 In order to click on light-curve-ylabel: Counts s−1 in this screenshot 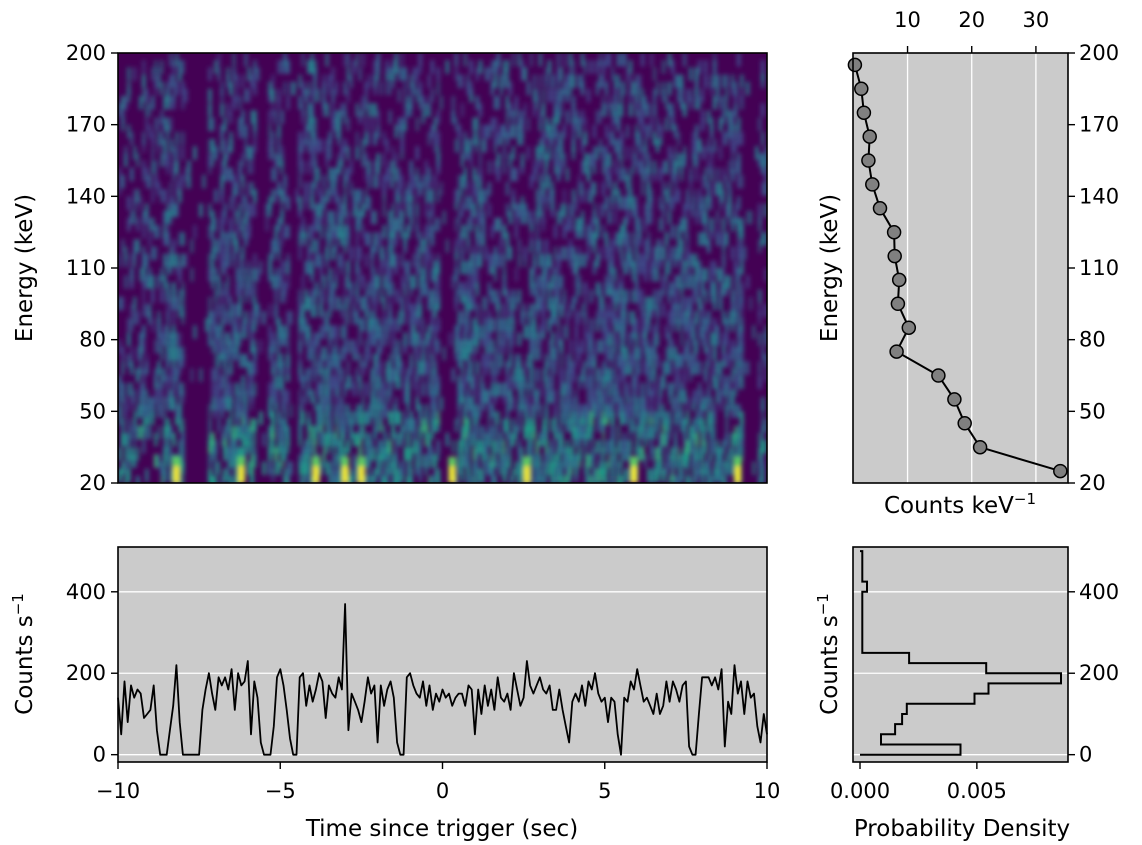, I will do `click(23, 654)`.